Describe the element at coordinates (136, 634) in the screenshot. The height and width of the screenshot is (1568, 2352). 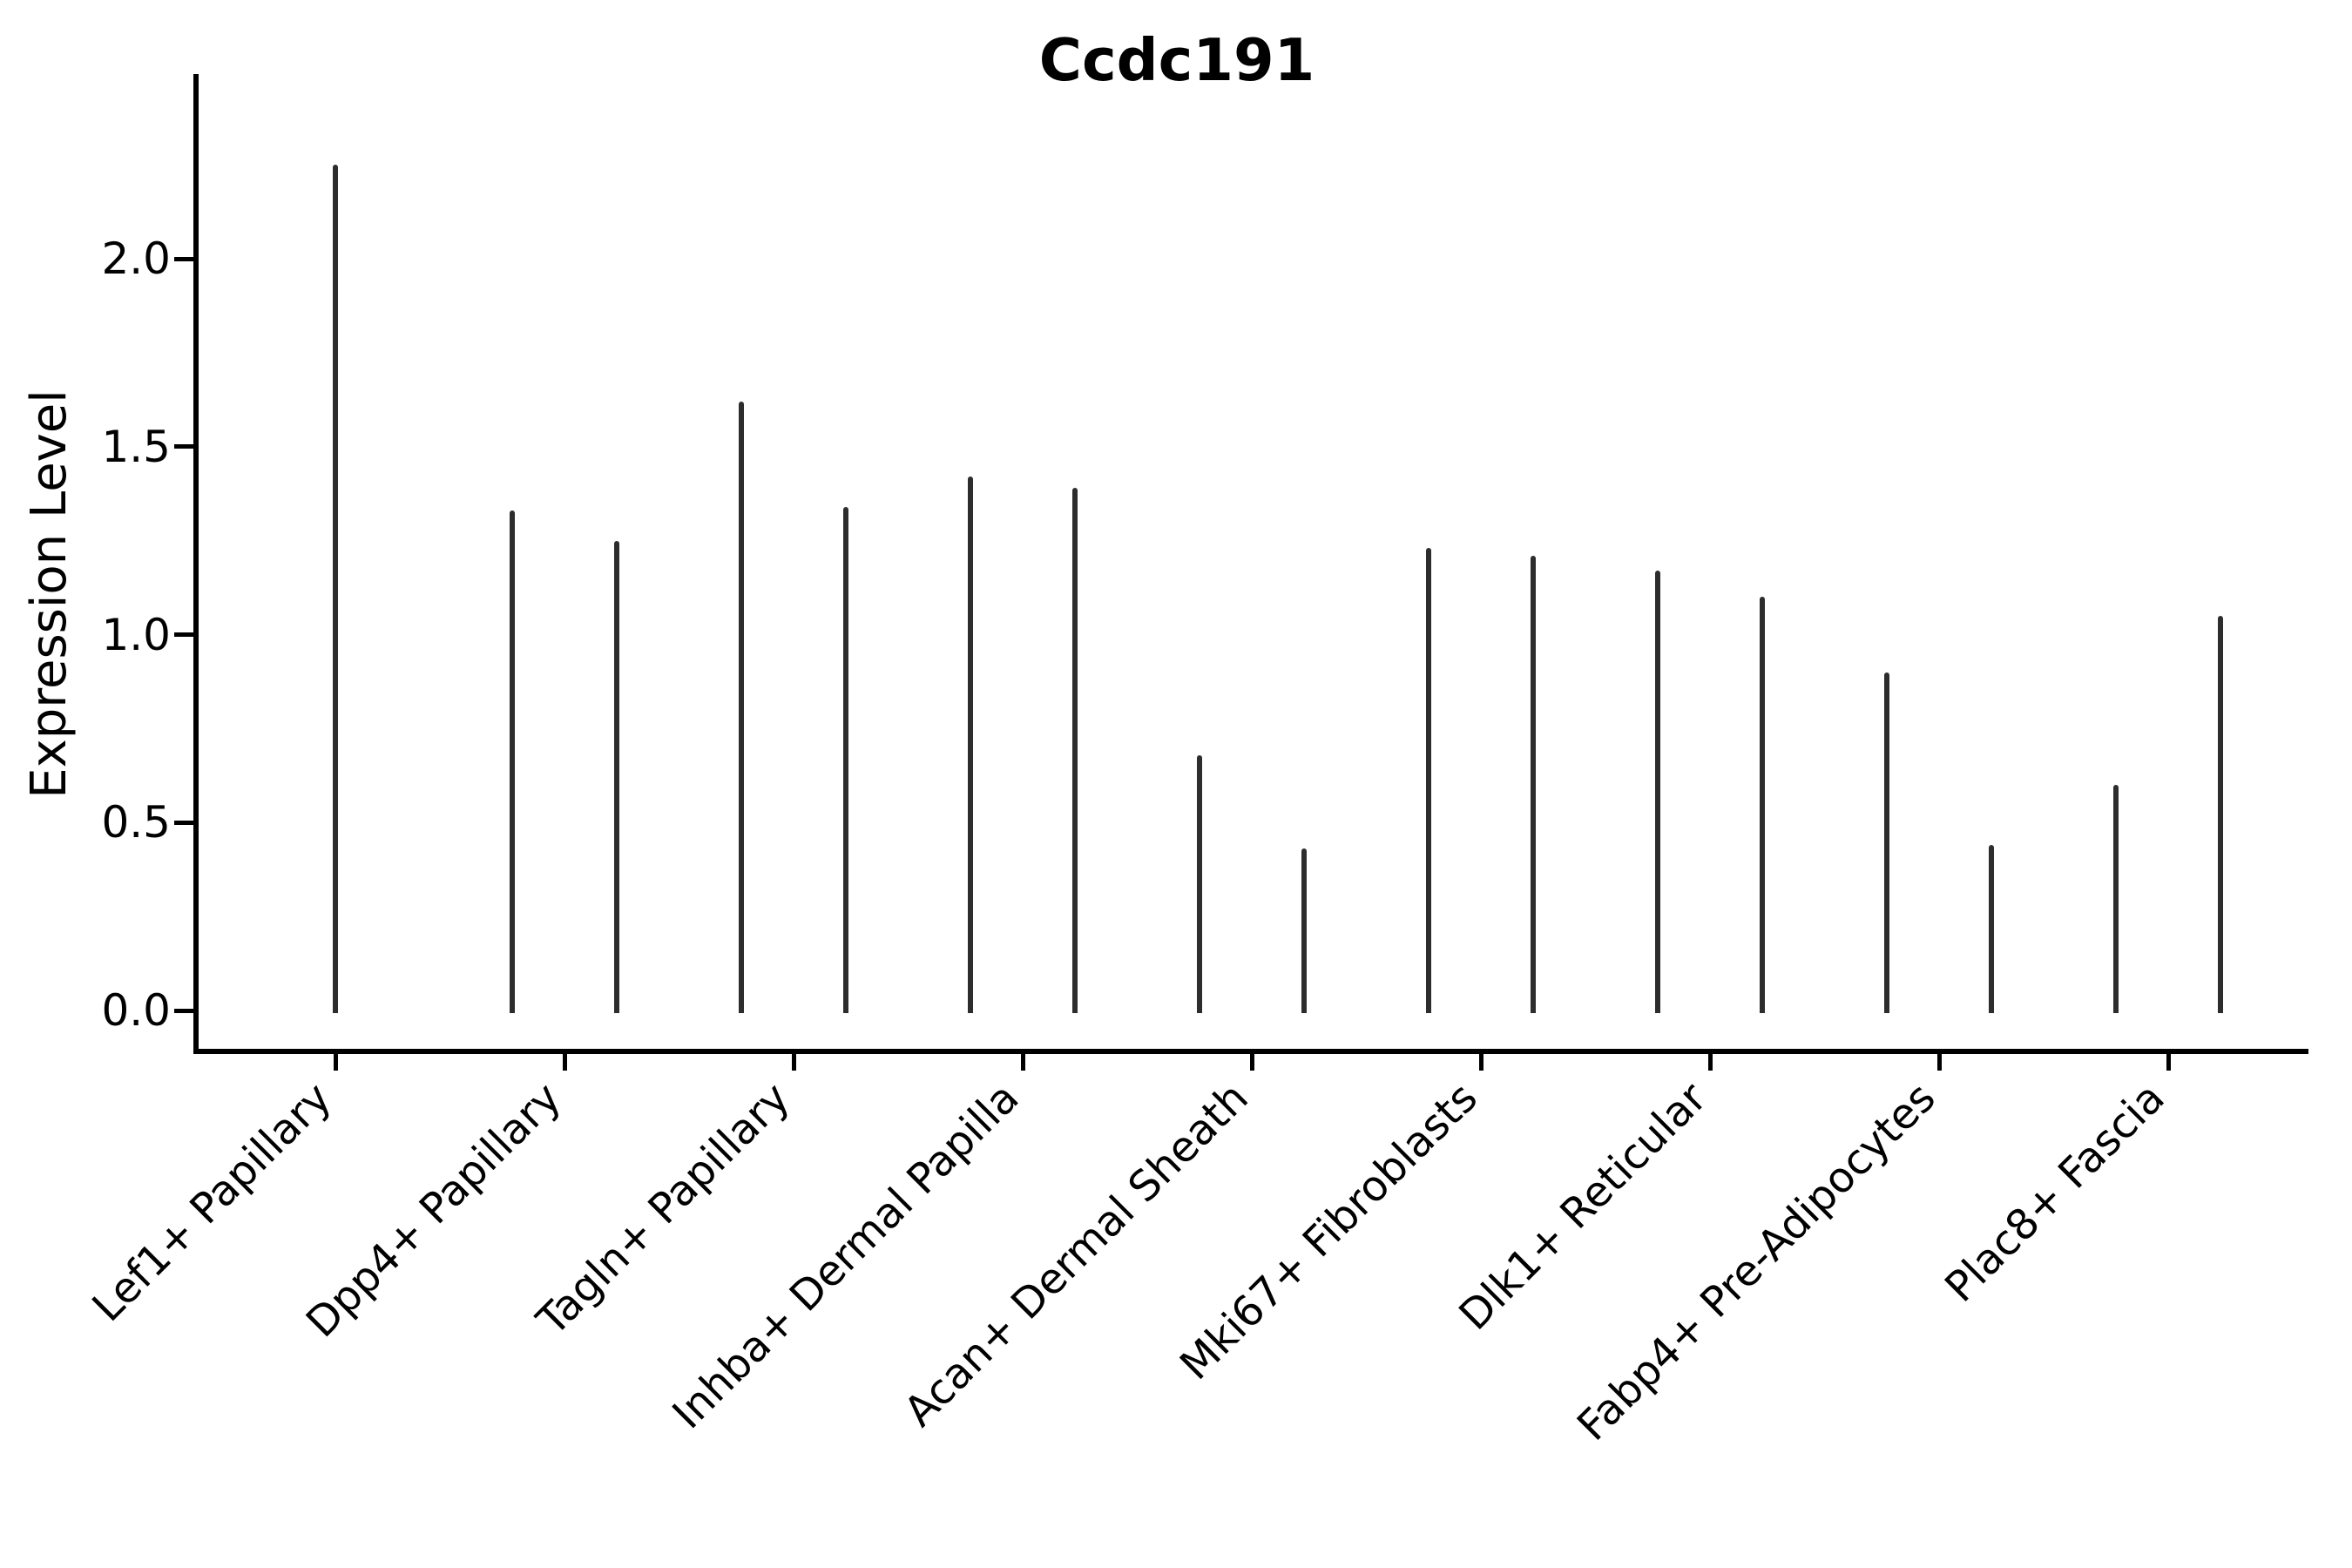
I see `y-tick-label: 1.0` at that location.